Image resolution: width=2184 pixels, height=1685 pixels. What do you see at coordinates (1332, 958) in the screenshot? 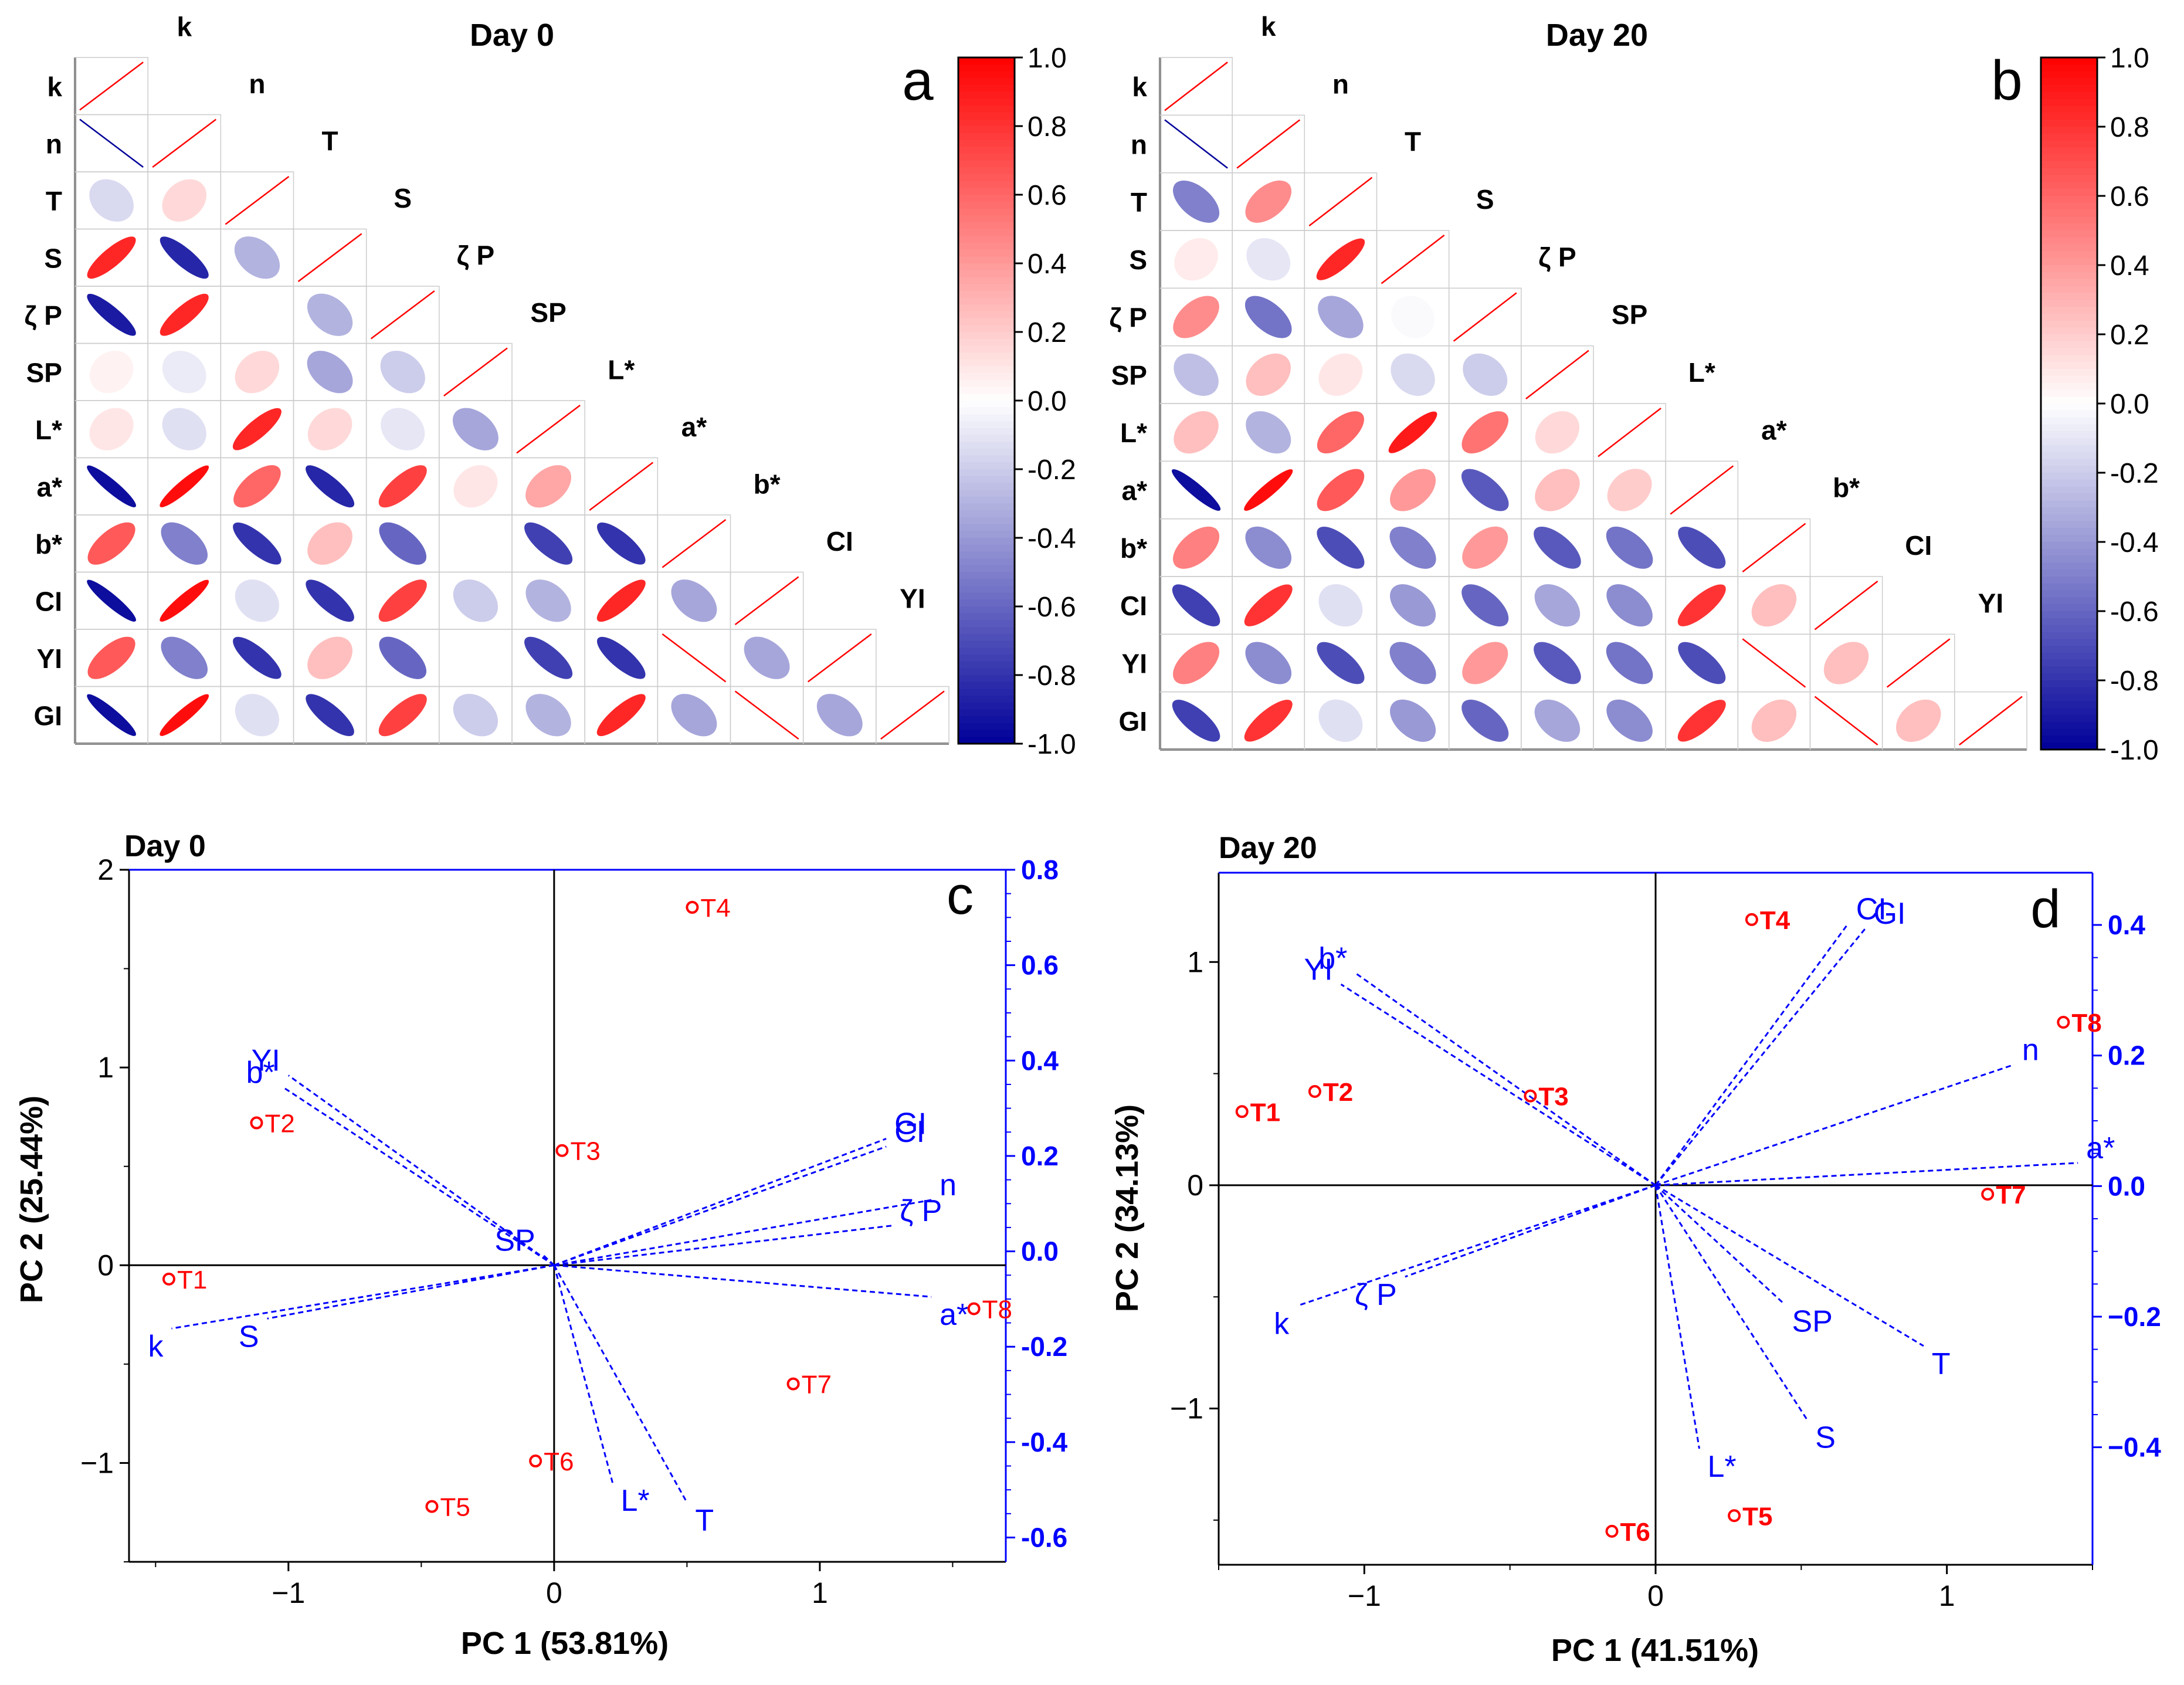
I see `loading-label: b*` at bounding box center [1332, 958].